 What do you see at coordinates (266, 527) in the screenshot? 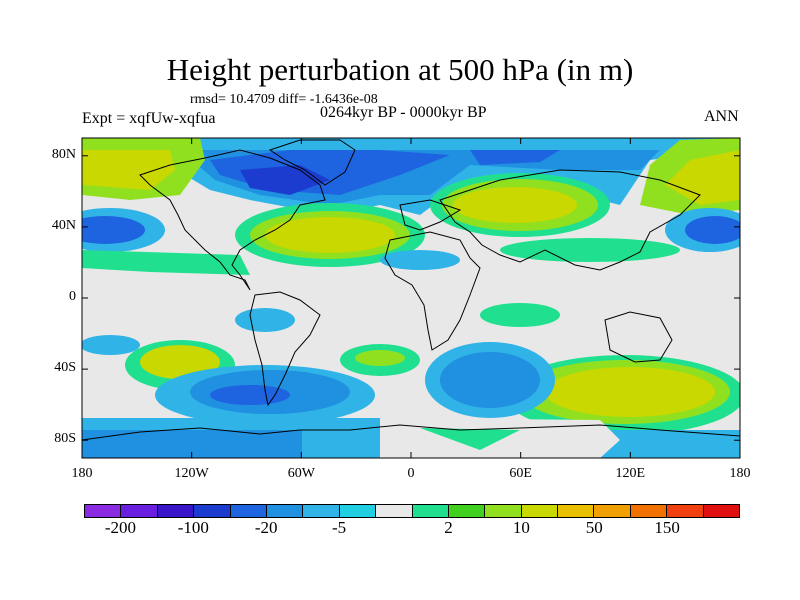
I see `colorbar-label: -20` at bounding box center [266, 527].